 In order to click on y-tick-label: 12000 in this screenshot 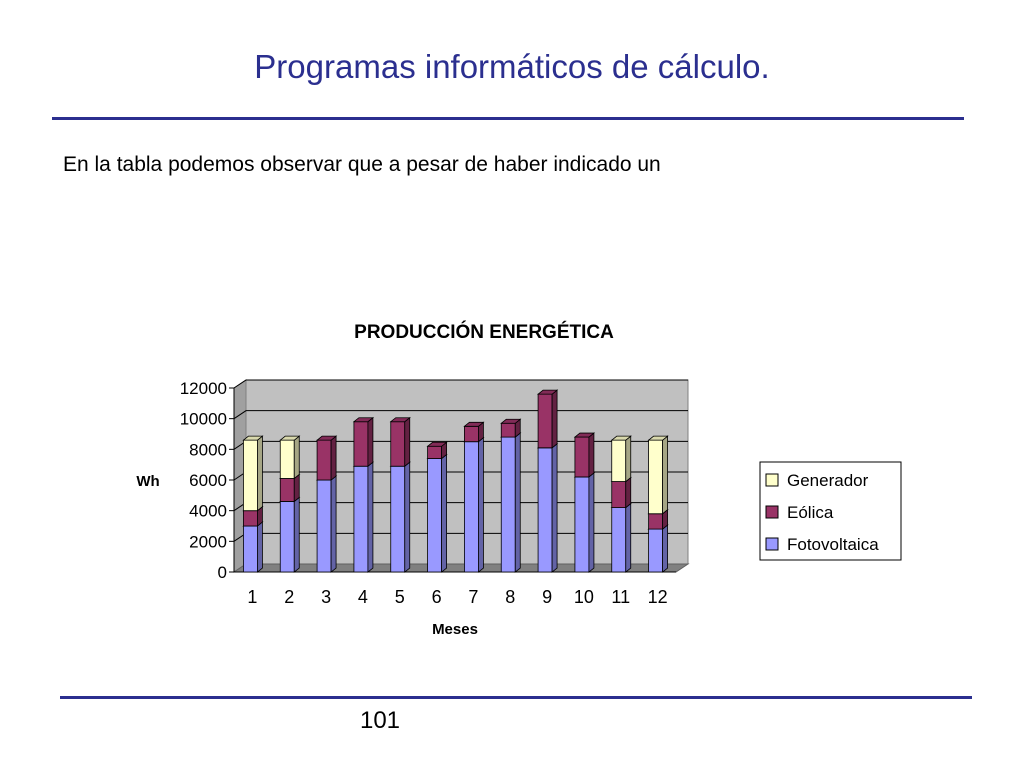, I will do `click(203, 388)`.